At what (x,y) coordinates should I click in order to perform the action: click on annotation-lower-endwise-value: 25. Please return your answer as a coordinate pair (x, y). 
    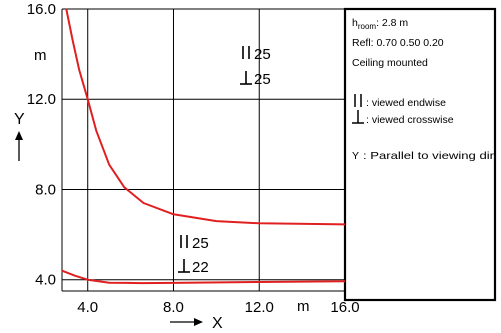
    Looking at the image, I should click on (200, 243).